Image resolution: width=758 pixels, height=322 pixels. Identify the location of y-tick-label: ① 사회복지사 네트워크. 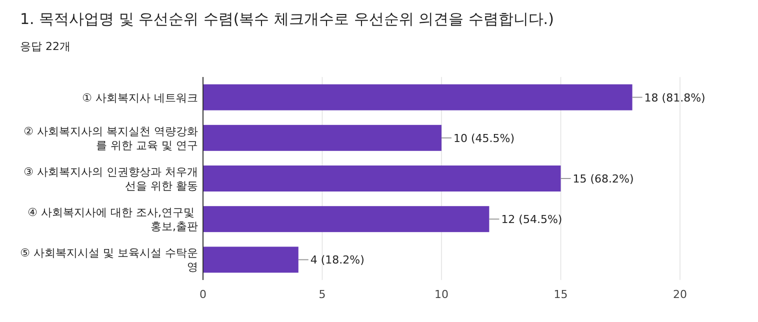
(140, 97).